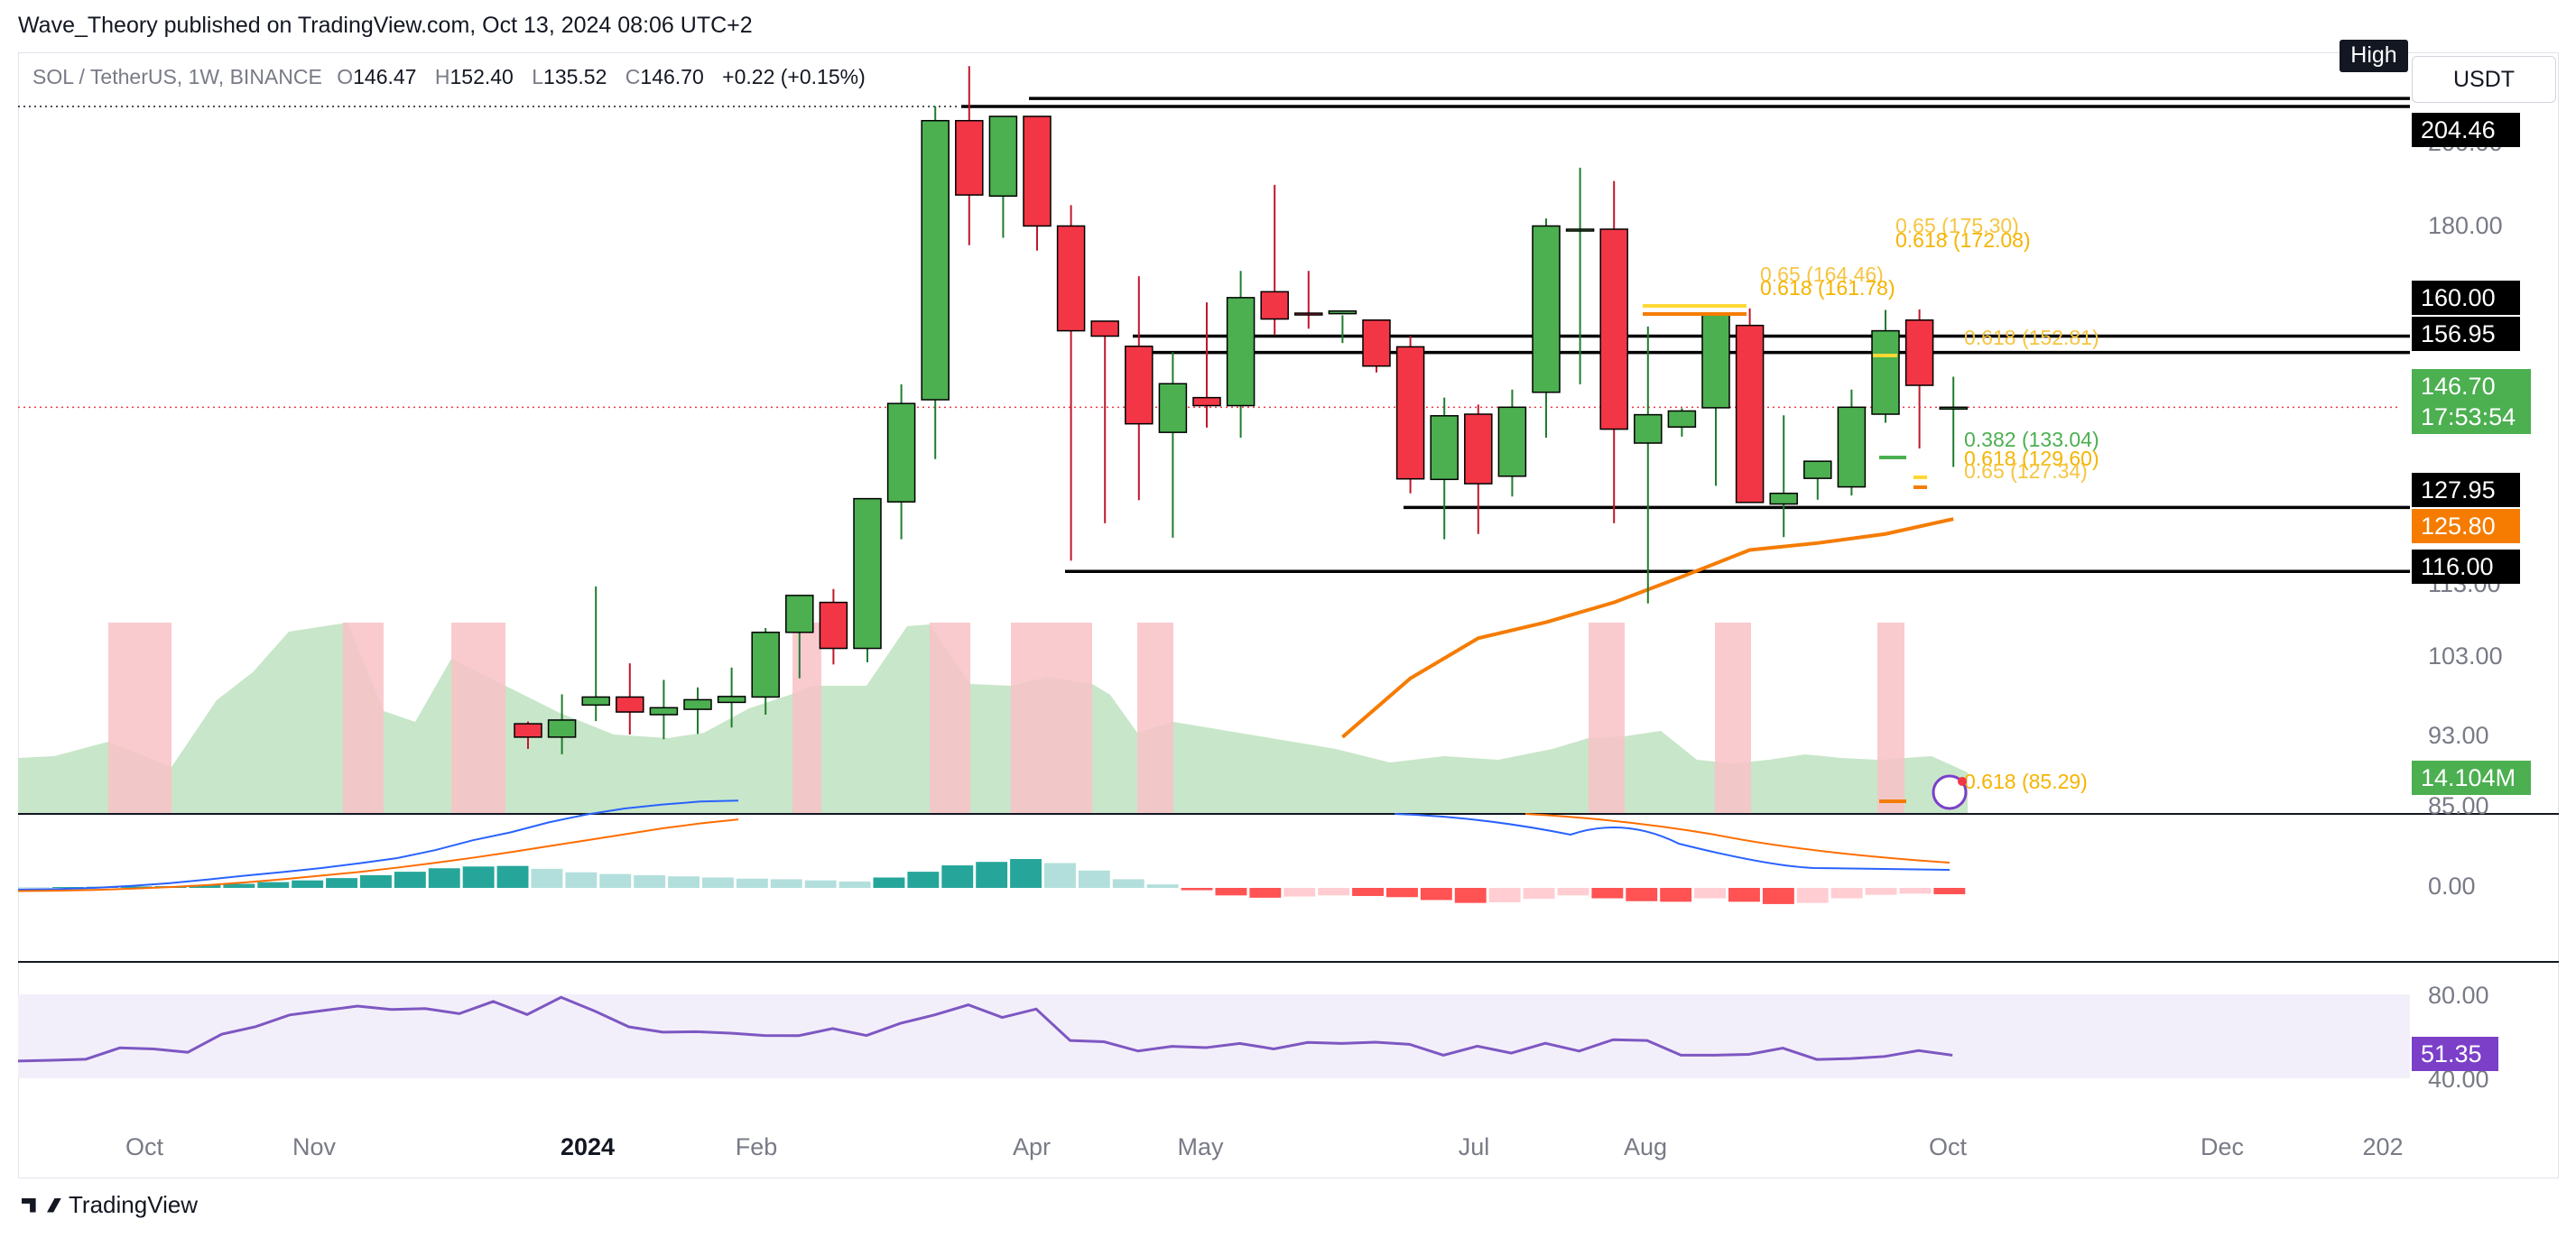 The image size is (2576, 1238). Describe the element at coordinates (177, 76) in the screenshot. I see `symbol-name: SOL / TetherUS, 1W, BINANCE` at that location.